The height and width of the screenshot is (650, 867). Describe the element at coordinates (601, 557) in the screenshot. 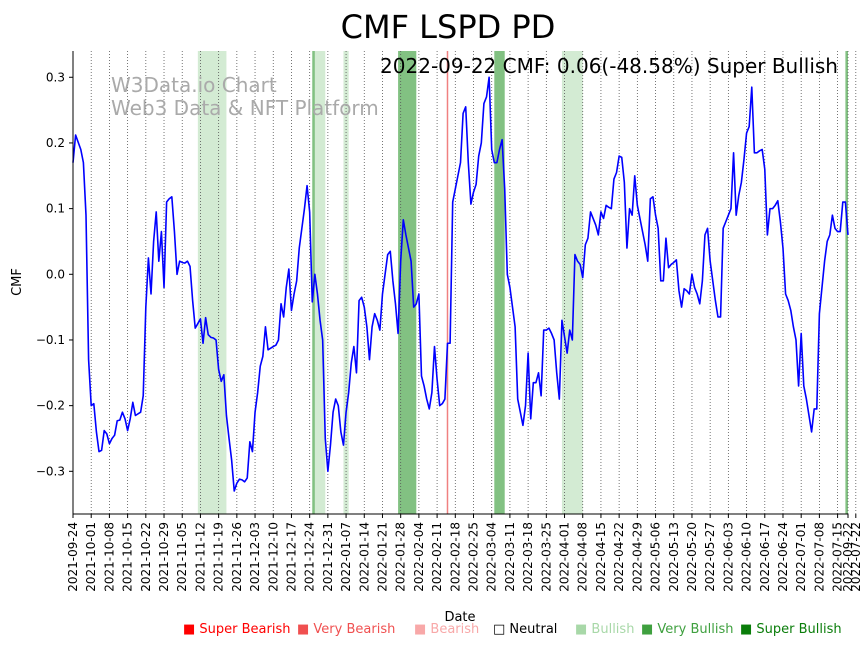

I see `x-tick-label-29: 2022-04-15` at that location.